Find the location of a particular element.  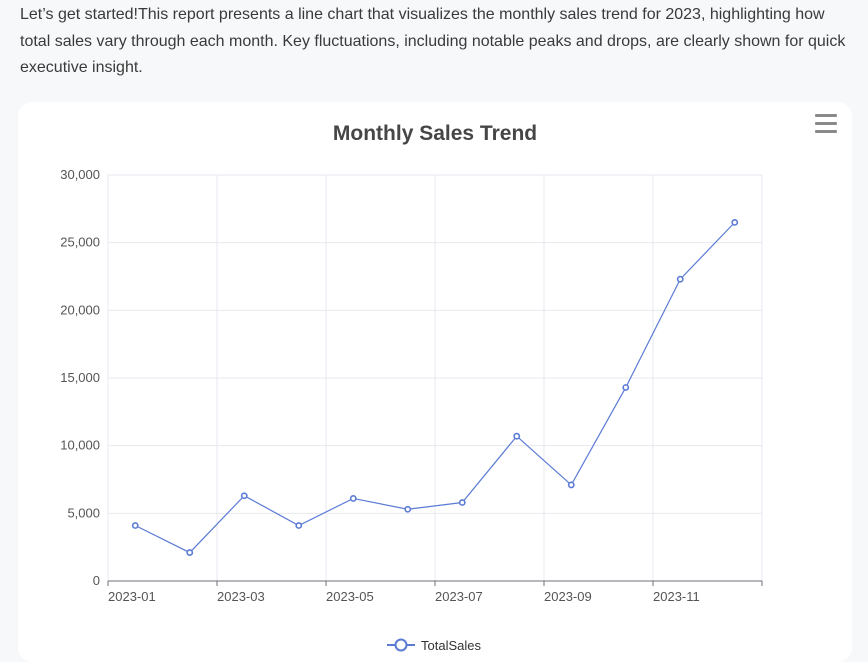

hamburger-menu-icon is located at coordinates (826, 123).